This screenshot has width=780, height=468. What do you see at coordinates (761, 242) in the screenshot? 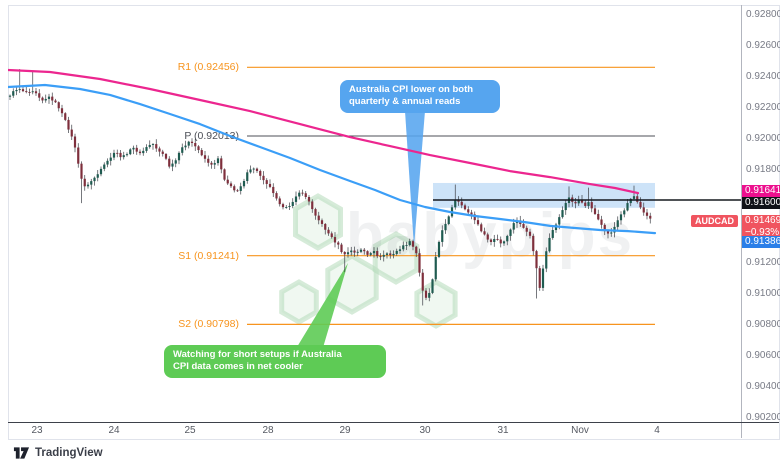
I see `ma-slow-price-badge: 0.91386` at bounding box center [761, 242].